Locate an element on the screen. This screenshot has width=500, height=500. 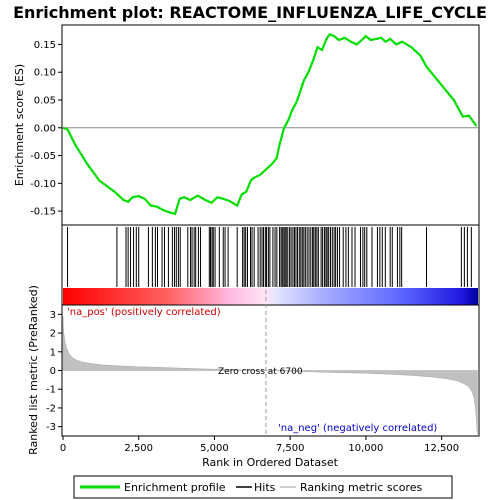
es-ytick-label: -0.15 is located at coordinates (43, 212).